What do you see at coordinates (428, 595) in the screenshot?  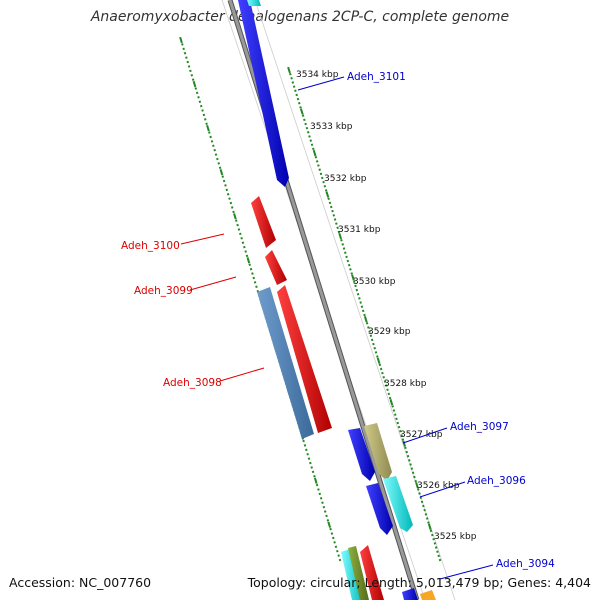 I see `gene-bottom-orange` at bounding box center [428, 595].